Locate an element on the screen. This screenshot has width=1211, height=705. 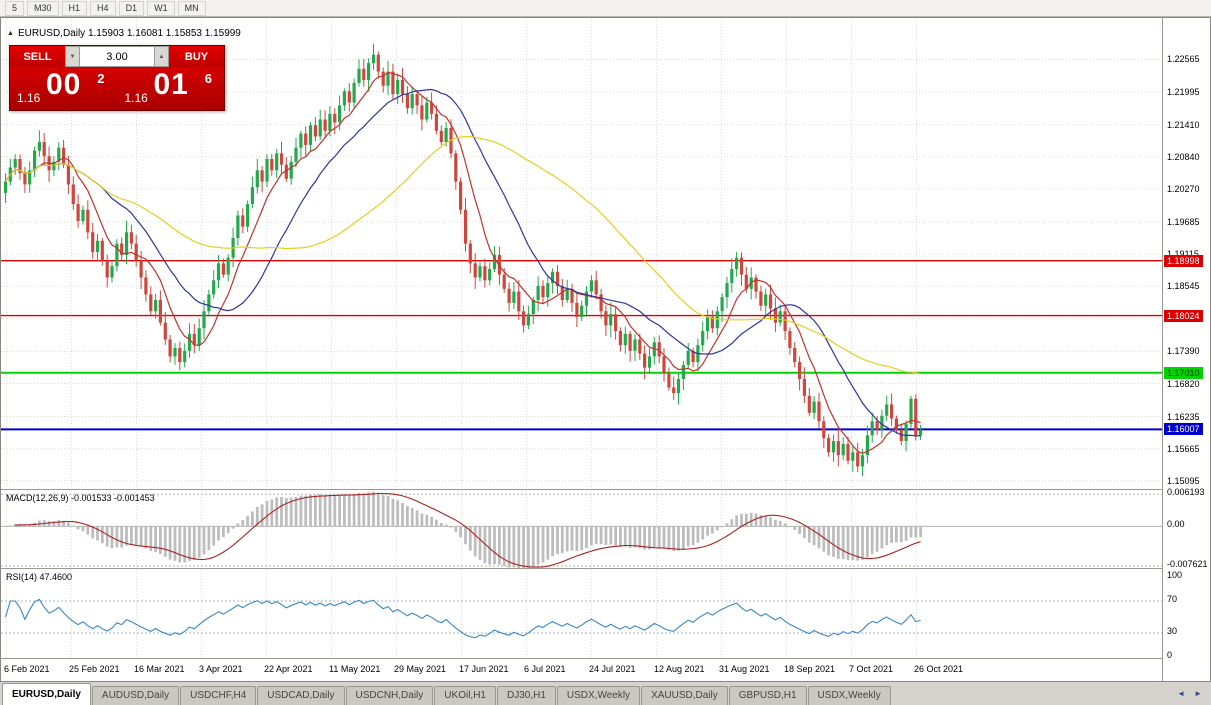
rsi-chart is located at coordinates (581, 614).